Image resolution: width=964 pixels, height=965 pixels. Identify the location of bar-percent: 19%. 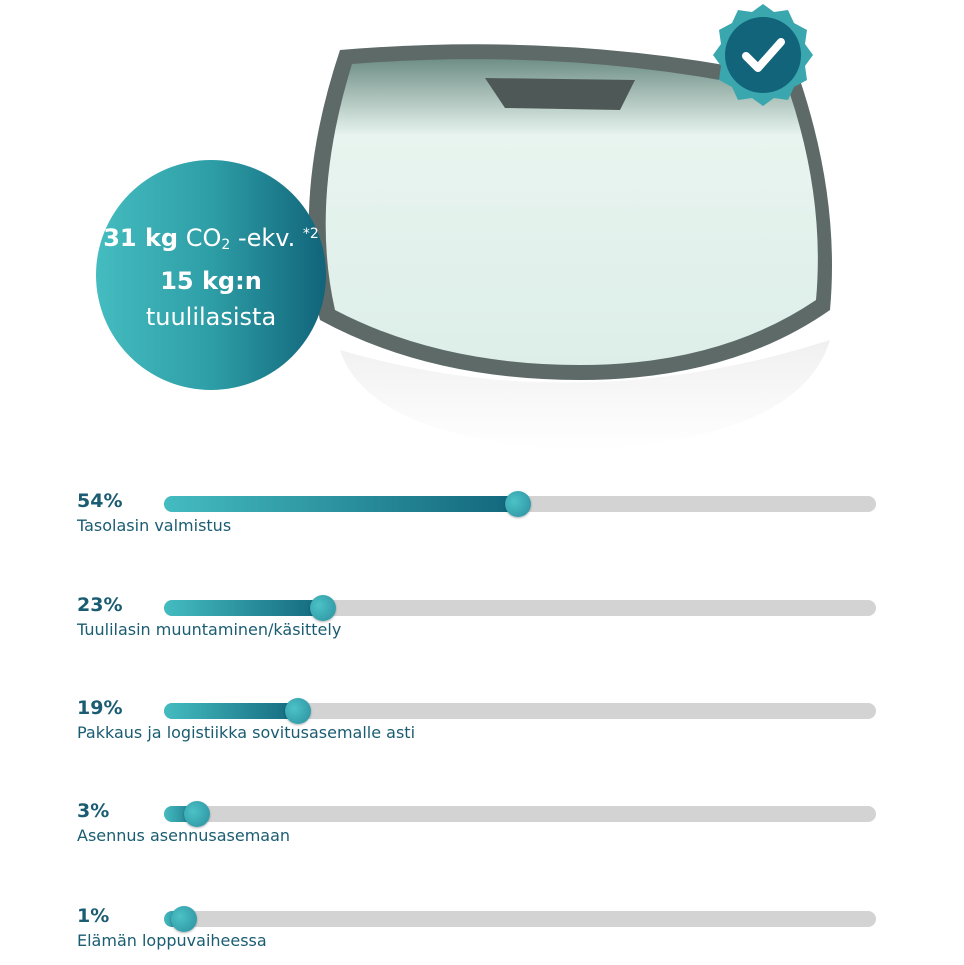
(100, 708).